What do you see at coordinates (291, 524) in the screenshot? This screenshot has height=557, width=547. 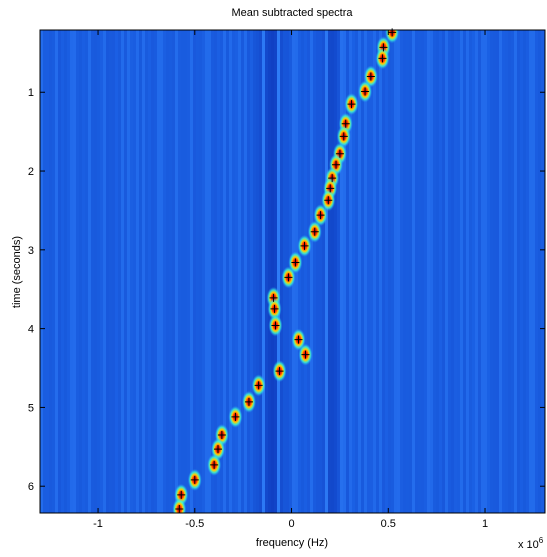 I see `x-tick-label: 0` at bounding box center [291, 524].